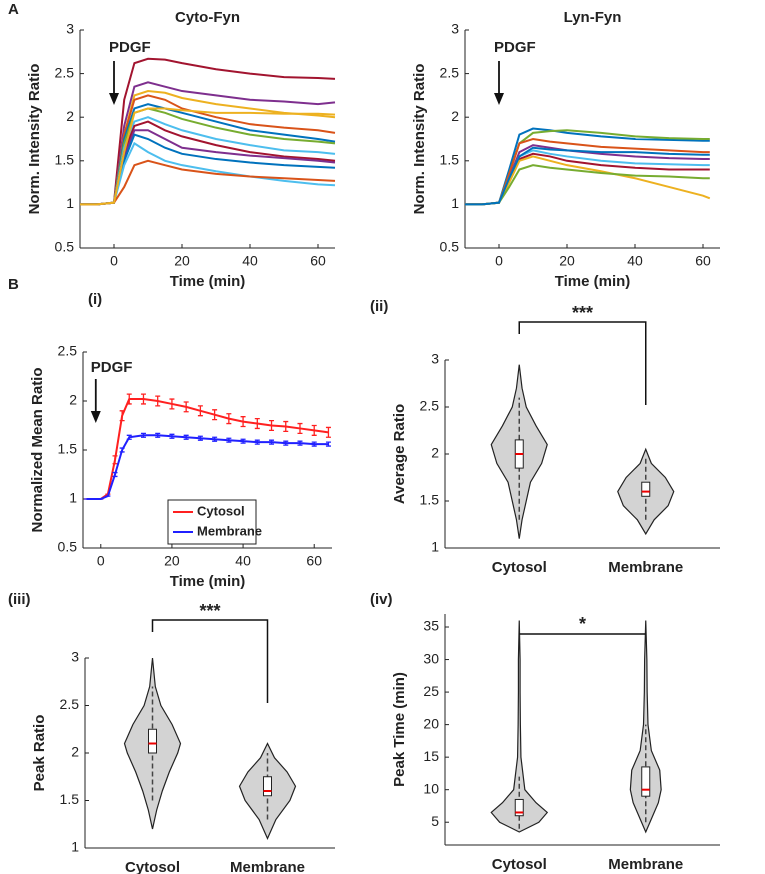  I want to click on x-axis-label: Time (min), so click(208, 581).